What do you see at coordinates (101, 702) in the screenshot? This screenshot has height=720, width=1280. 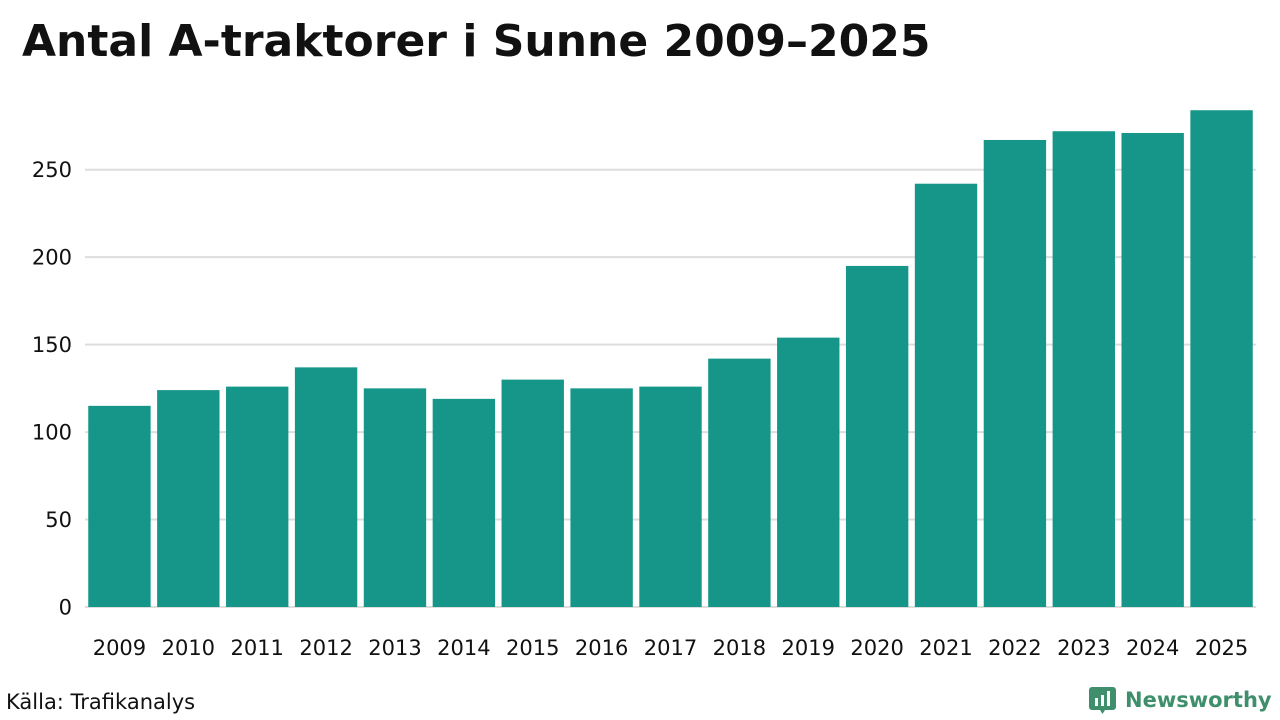 I see `source-note: Källa: Trafikanalys` at bounding box center [101, 702].